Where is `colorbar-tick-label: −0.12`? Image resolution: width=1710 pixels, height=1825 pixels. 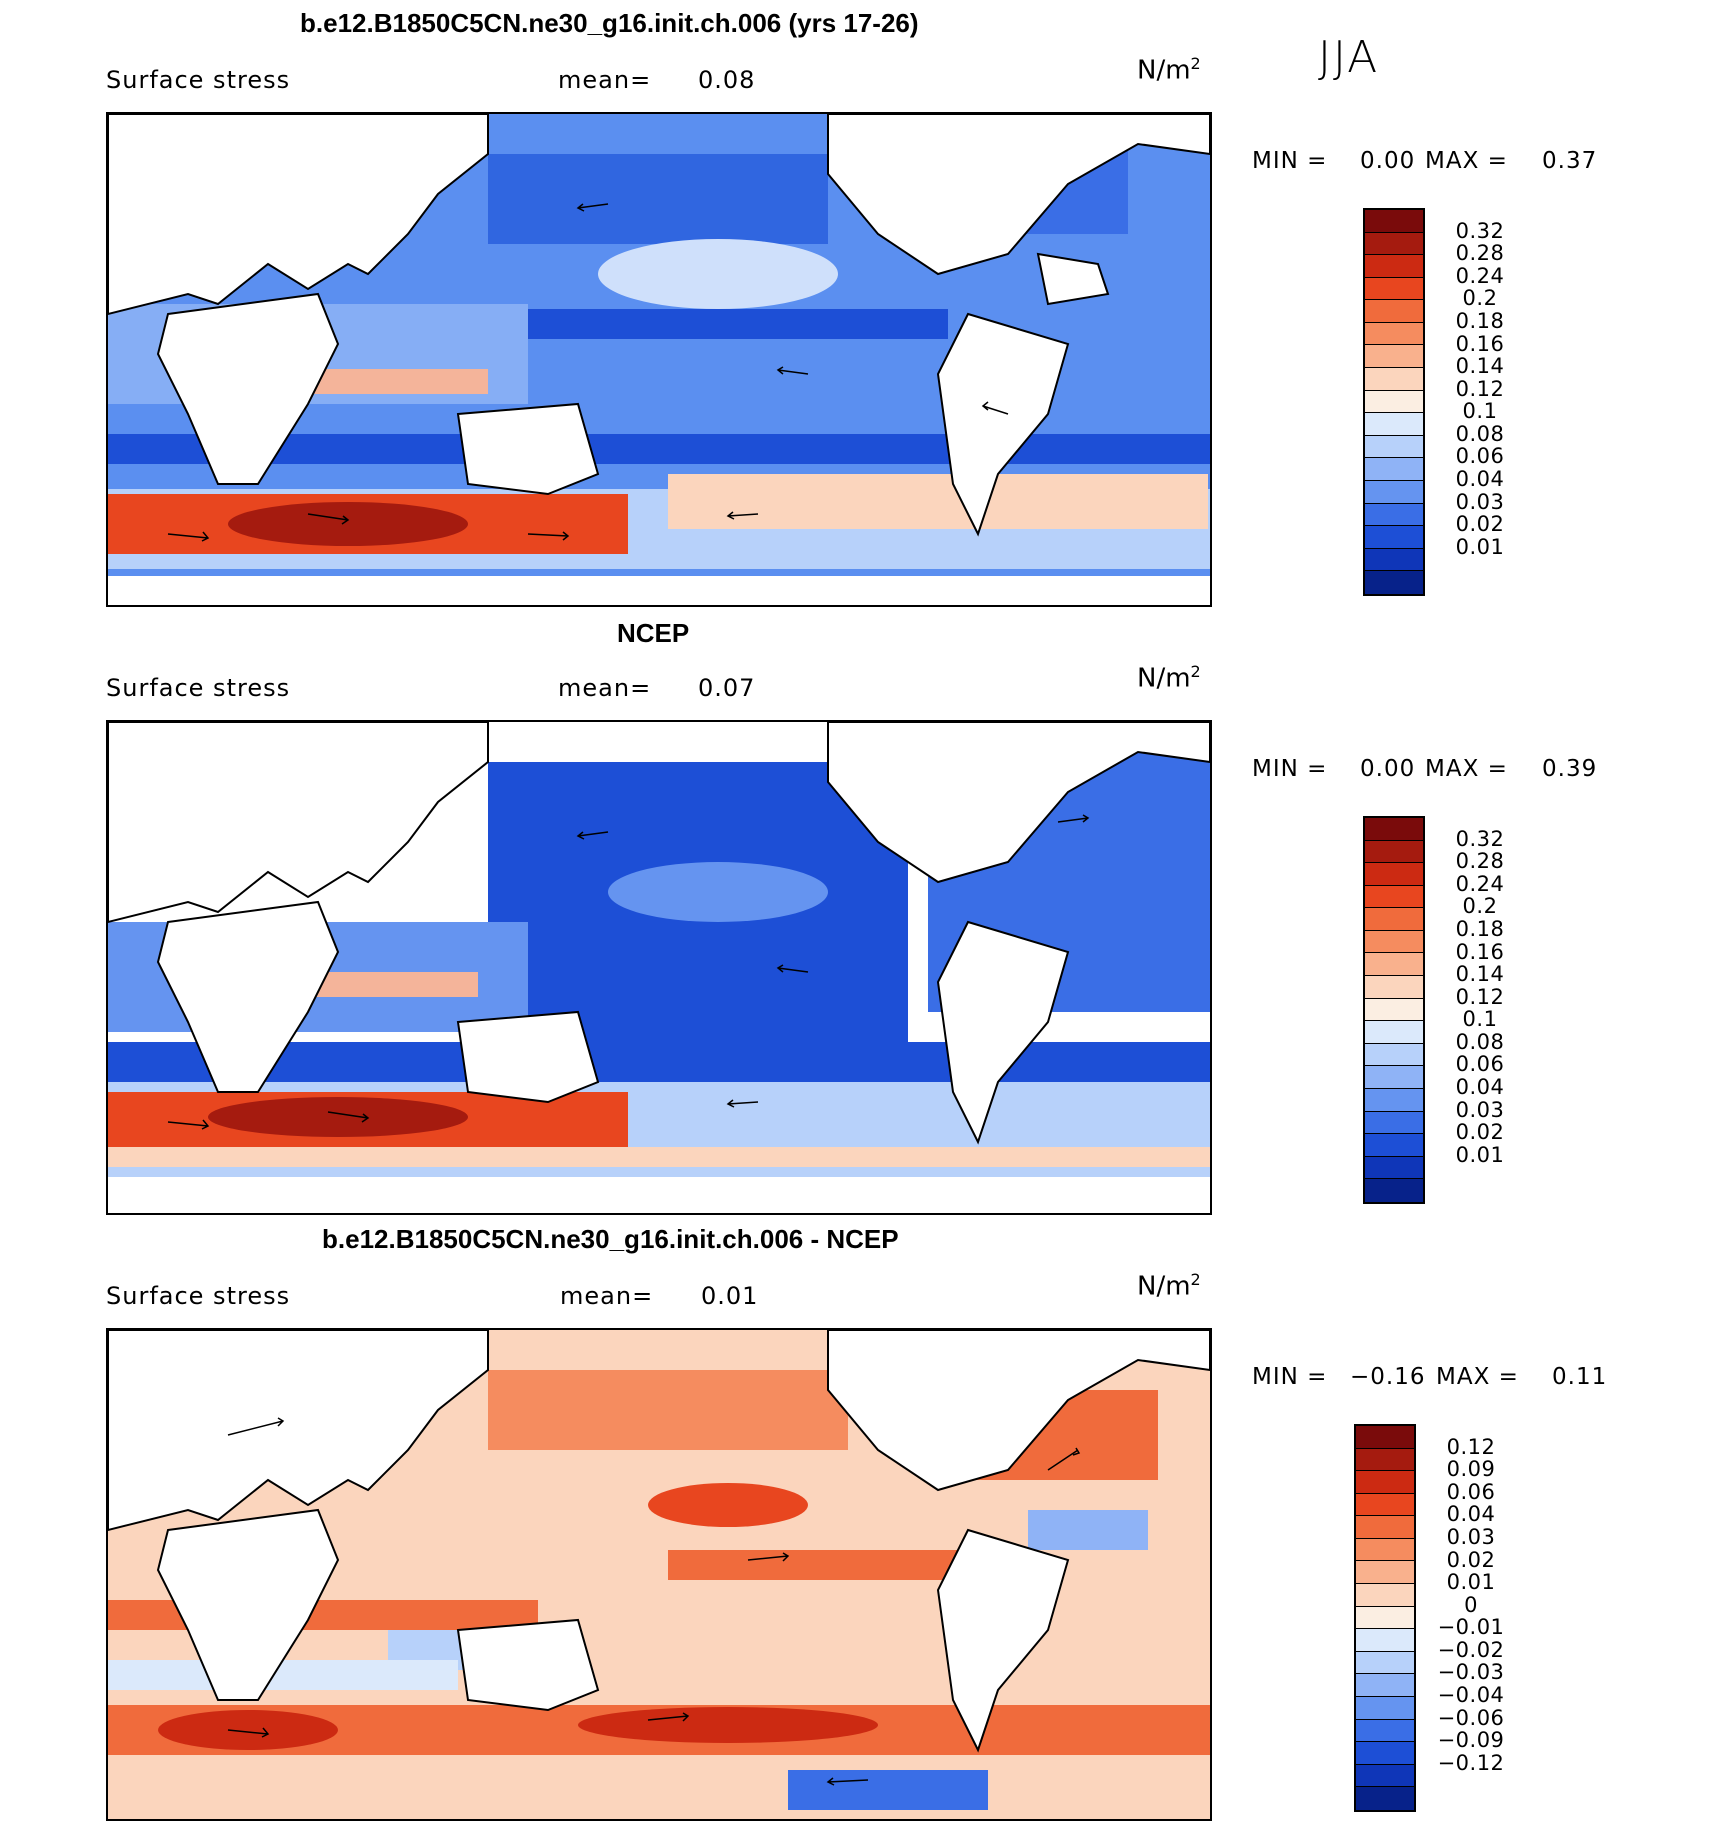
colorbar-tick-label: −0.12 is located at coordinates (1471, 1762).